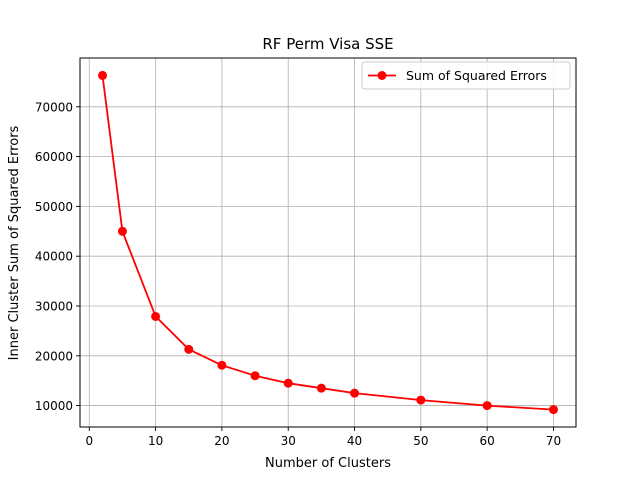  Describe the element at coordinates (54, 157) in the screenshot. I see `y-tick-label: 60000` at that location.